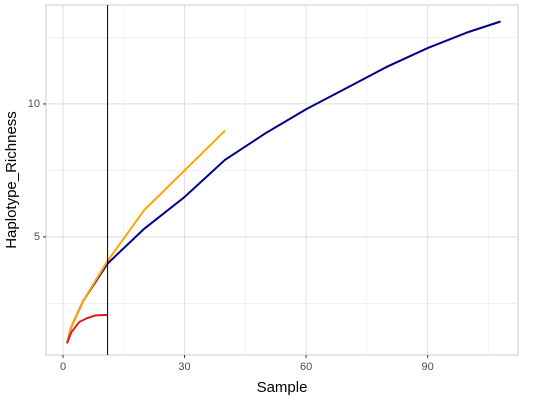 This screenshot has height=405, width=533. Describe the element at coordinates (282, 387) in the screenshot. I see `x-axis-title: Sample` at that location.